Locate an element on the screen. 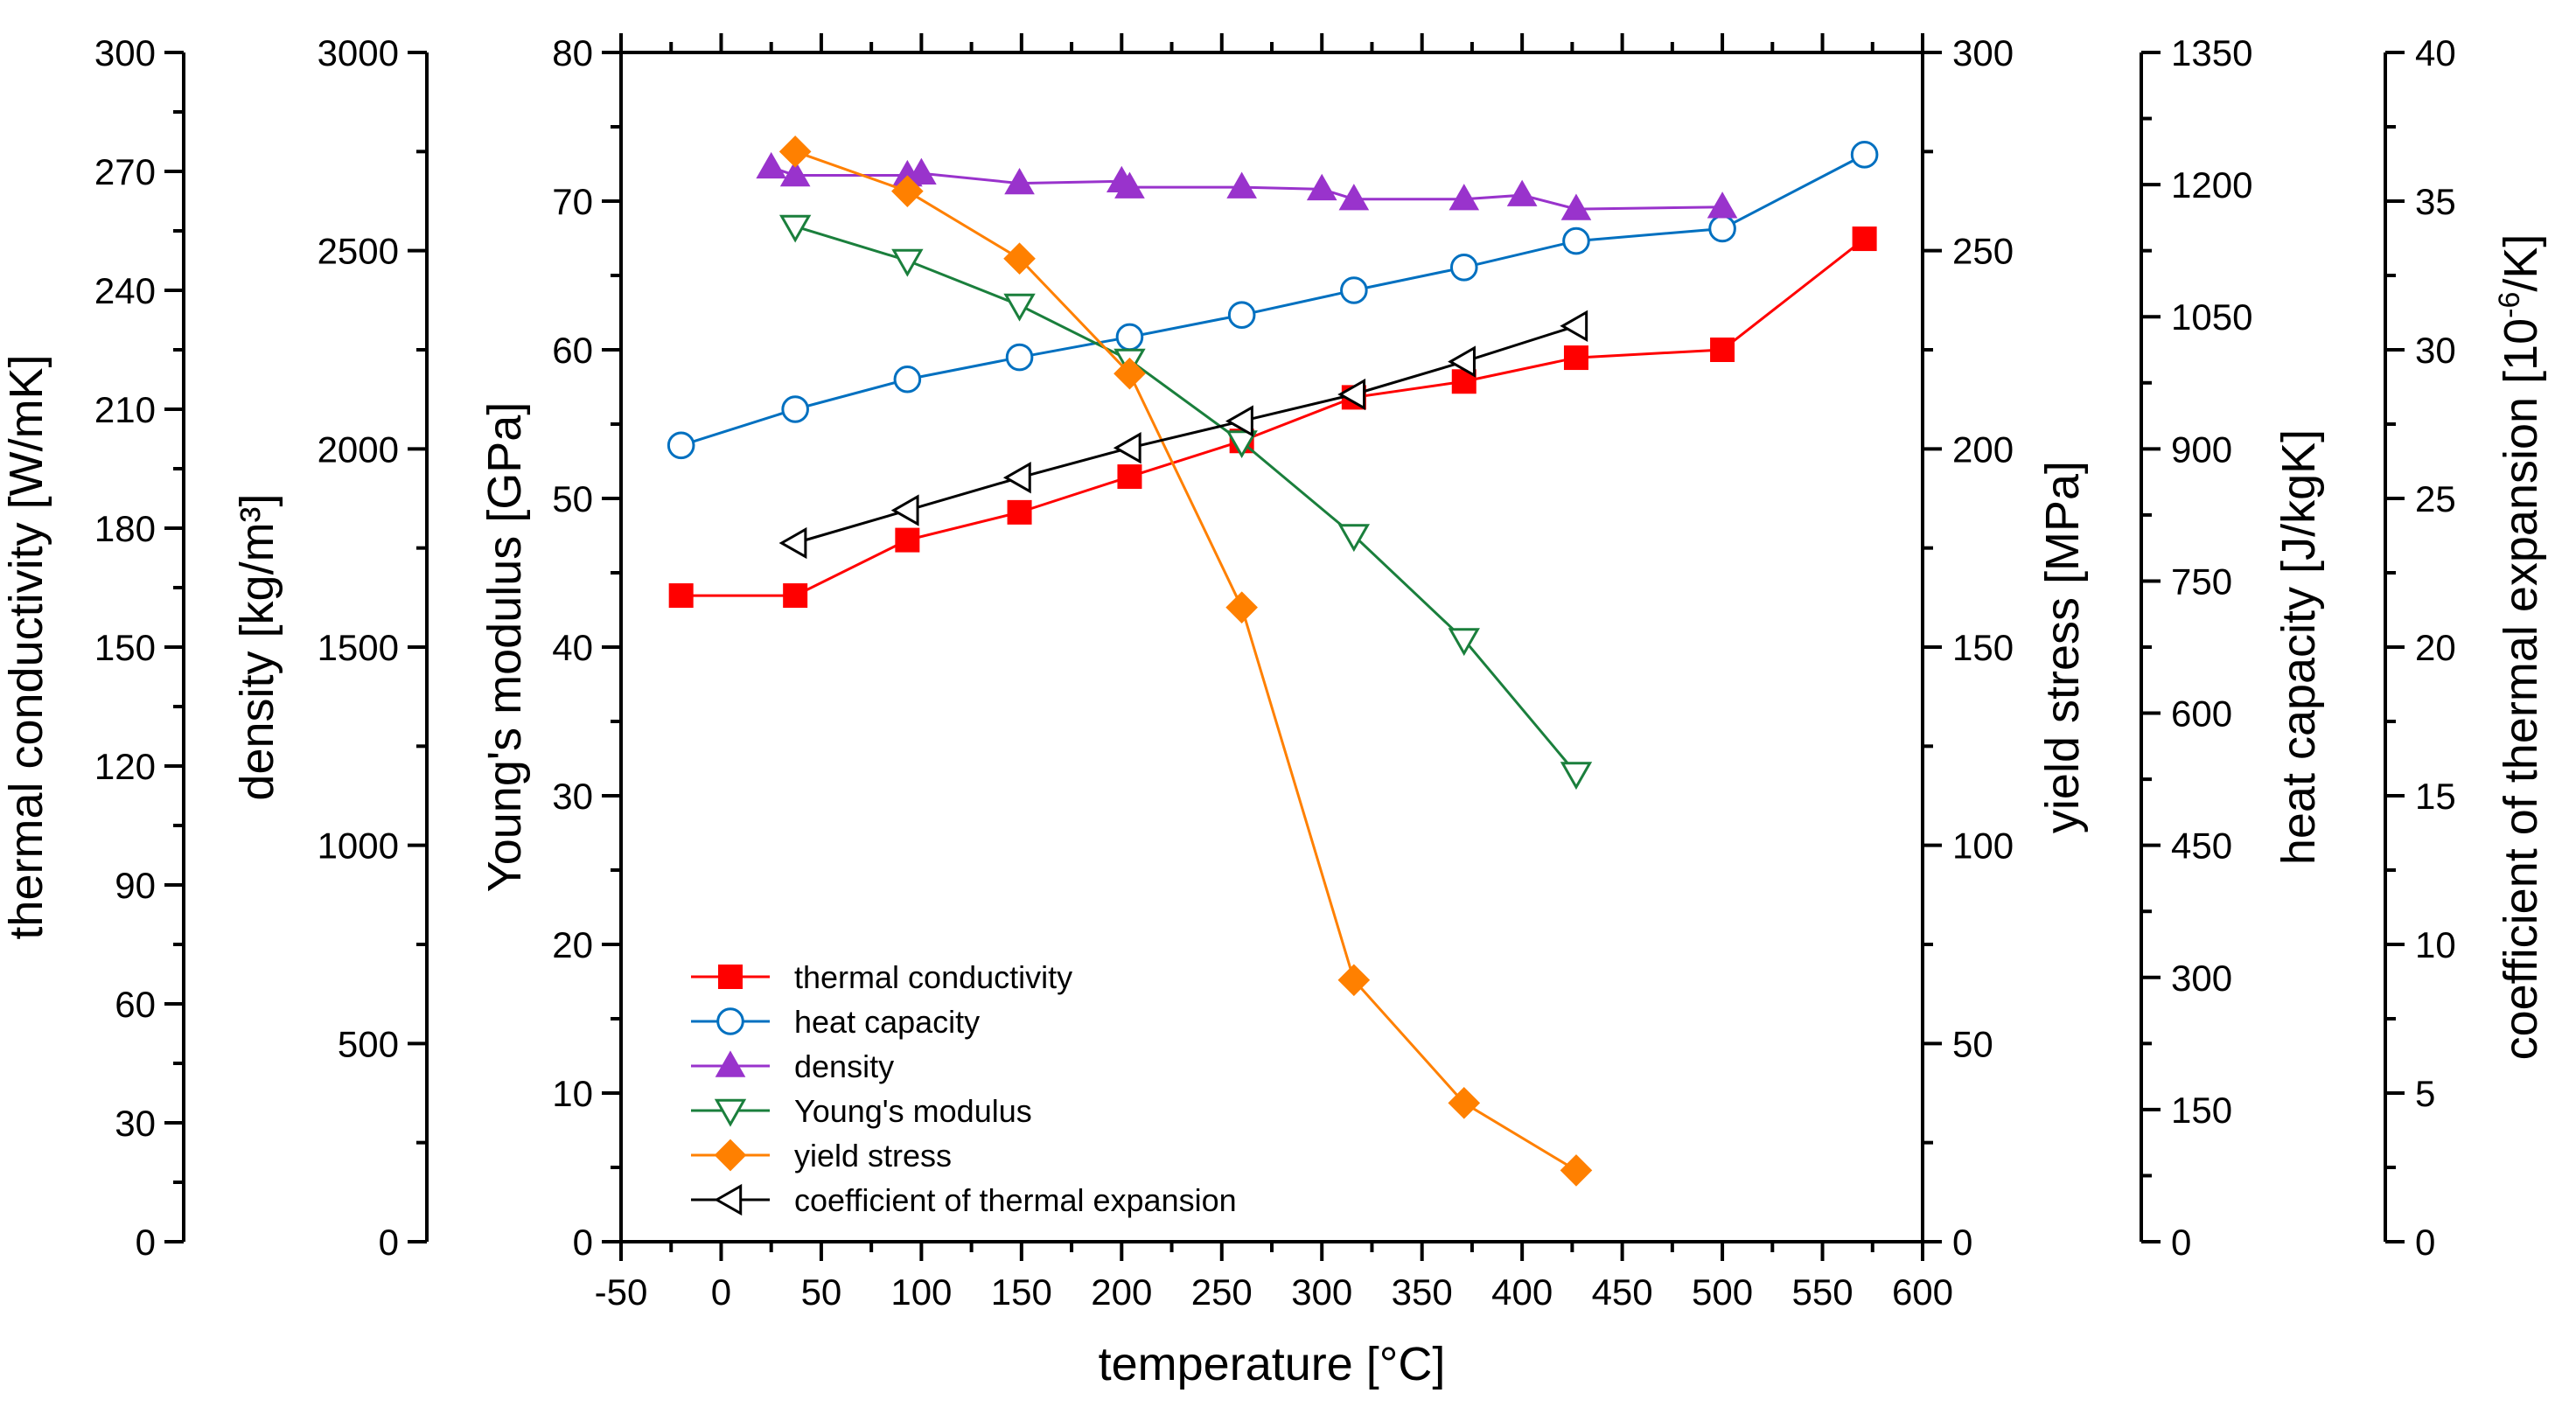  legend-item: density is located at coordinates (792, 1066).